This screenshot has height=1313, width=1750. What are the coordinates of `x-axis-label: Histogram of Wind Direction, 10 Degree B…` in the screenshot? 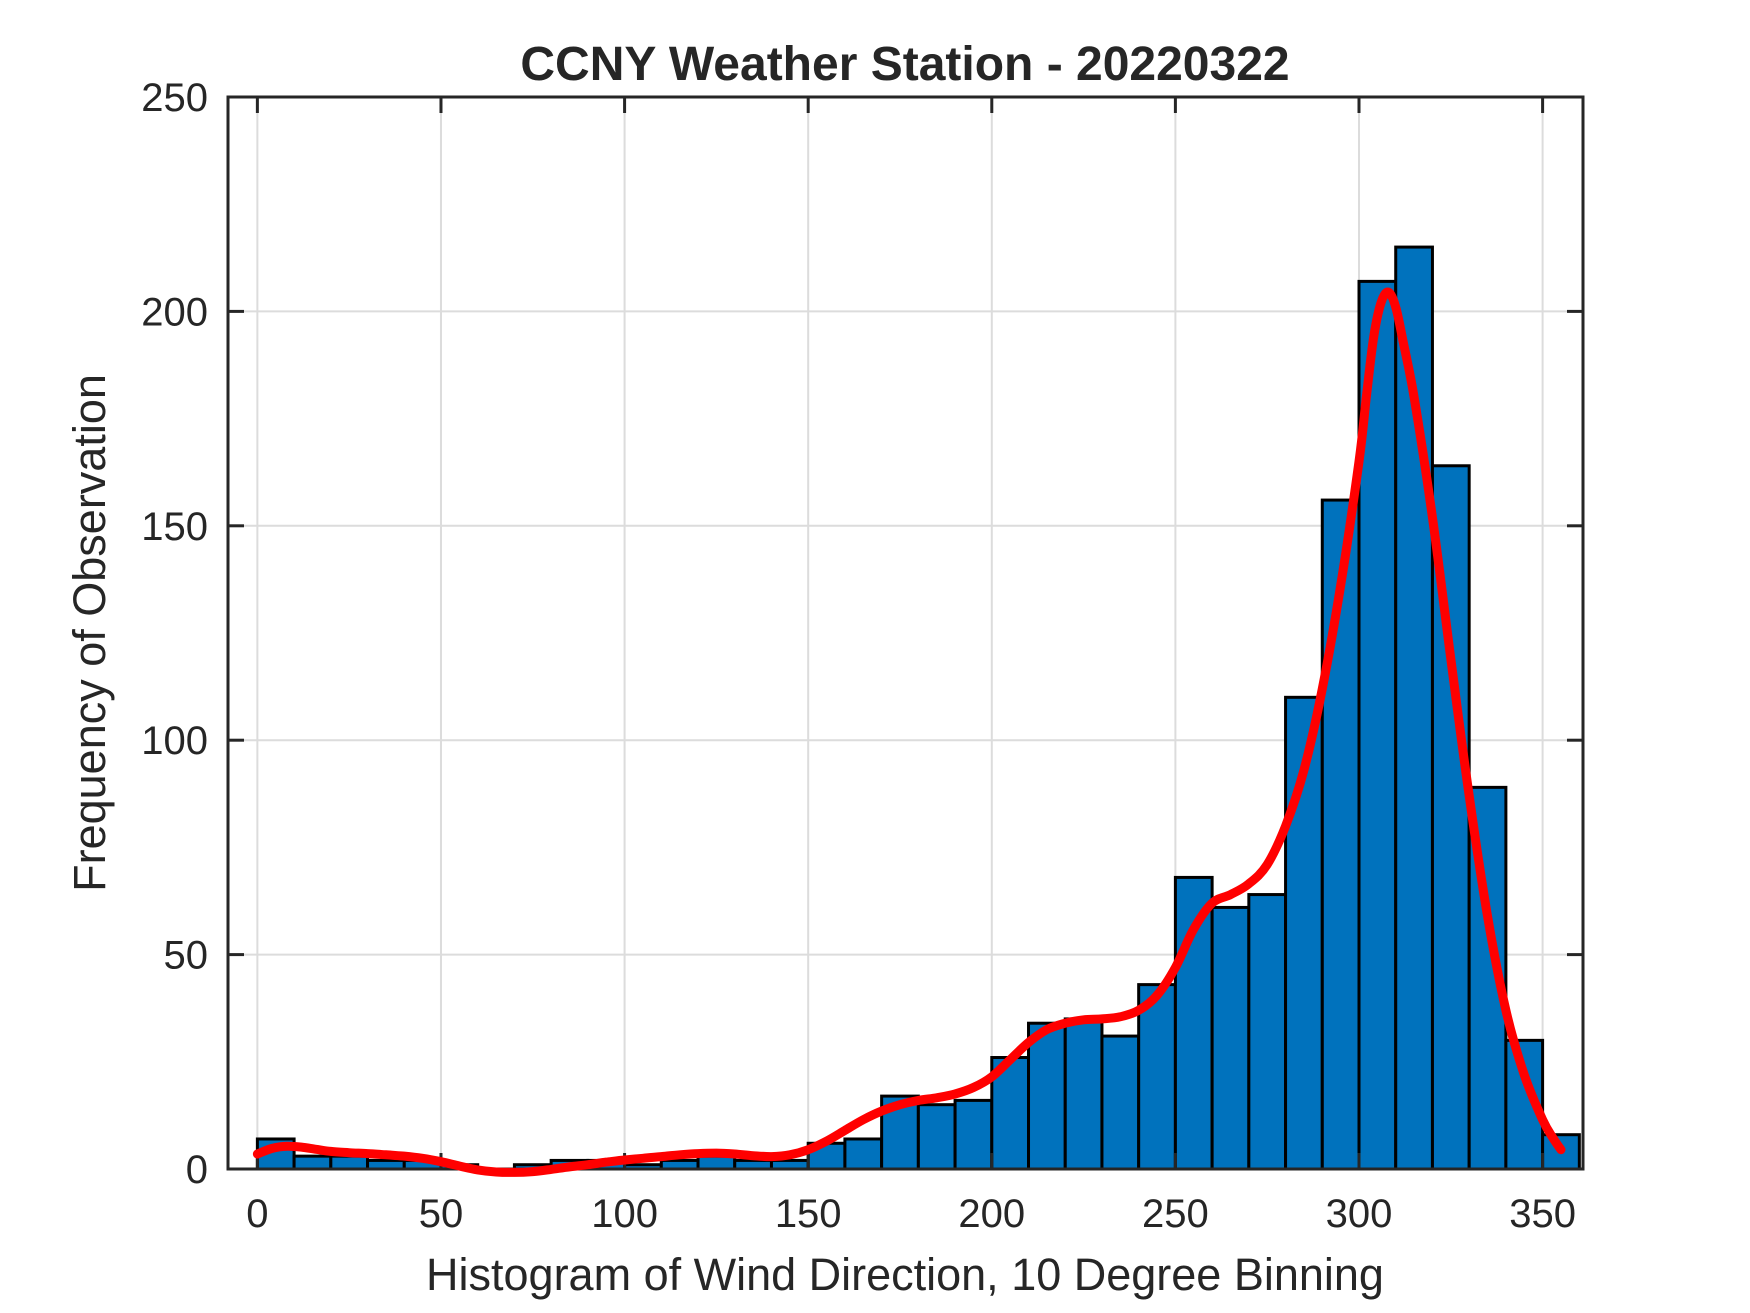 It's located at (905, 1274).